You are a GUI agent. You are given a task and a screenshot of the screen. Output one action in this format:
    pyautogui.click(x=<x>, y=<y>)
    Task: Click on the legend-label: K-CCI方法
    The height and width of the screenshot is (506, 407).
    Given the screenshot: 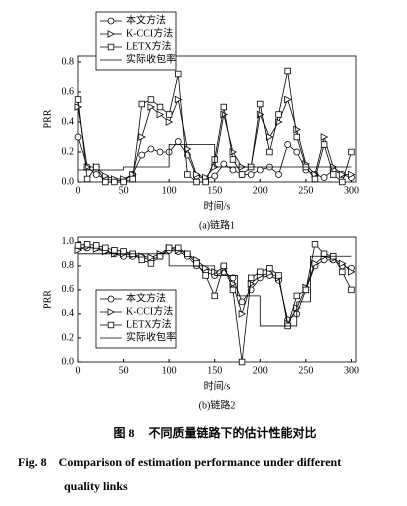 What is the action you would take?
    pyautogui.click(x=149, y=32)
    